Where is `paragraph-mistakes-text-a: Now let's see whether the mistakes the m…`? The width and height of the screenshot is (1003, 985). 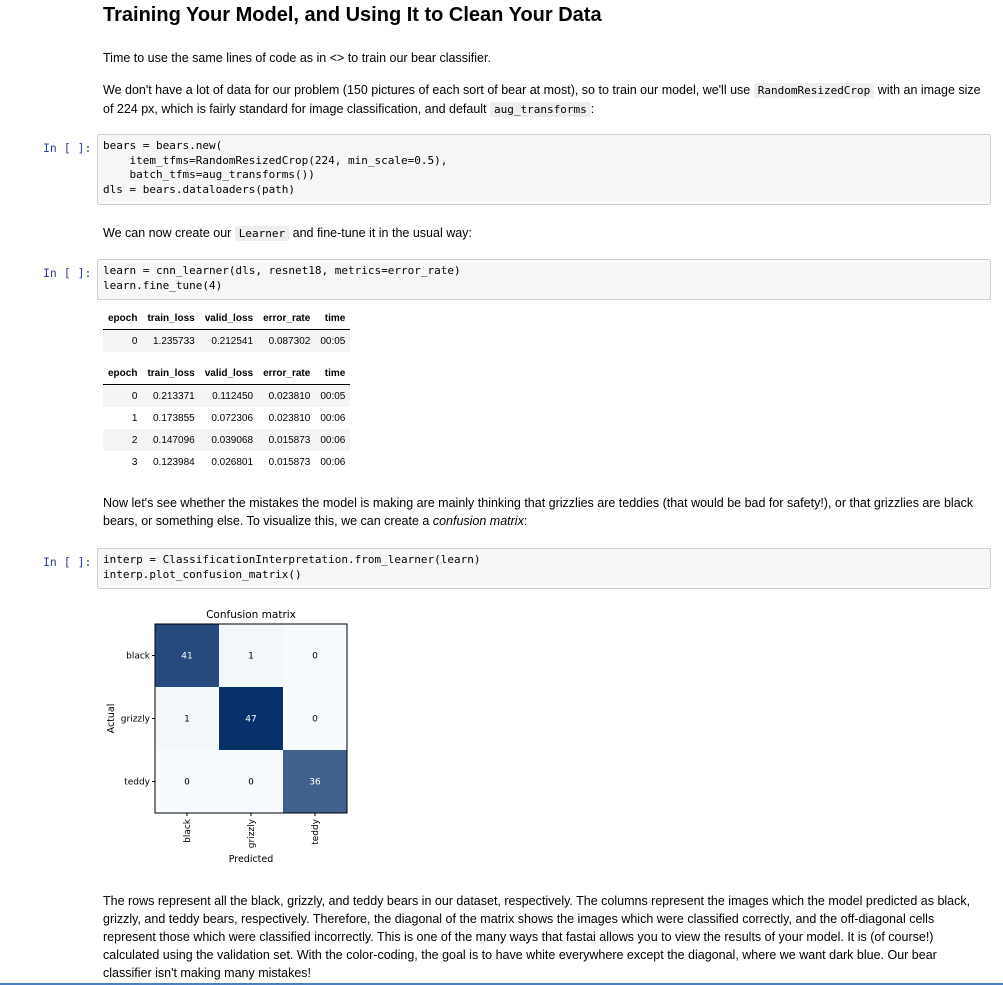 paragraph-mistakes-text-a: Now let's see whether the mistakes the m… is located at coordinates (538, 512).